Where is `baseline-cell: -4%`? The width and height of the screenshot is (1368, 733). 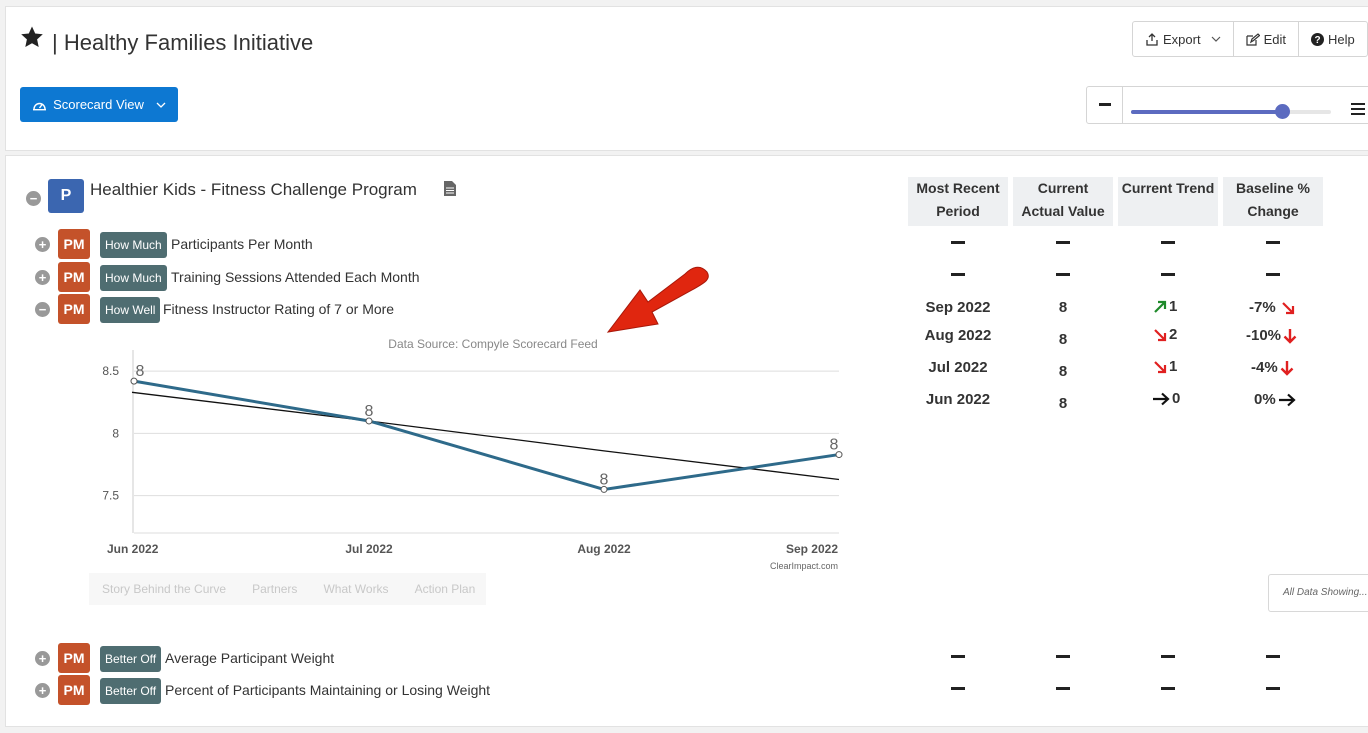 baseline-cell: -4% is located at coordinates (1272, 367).